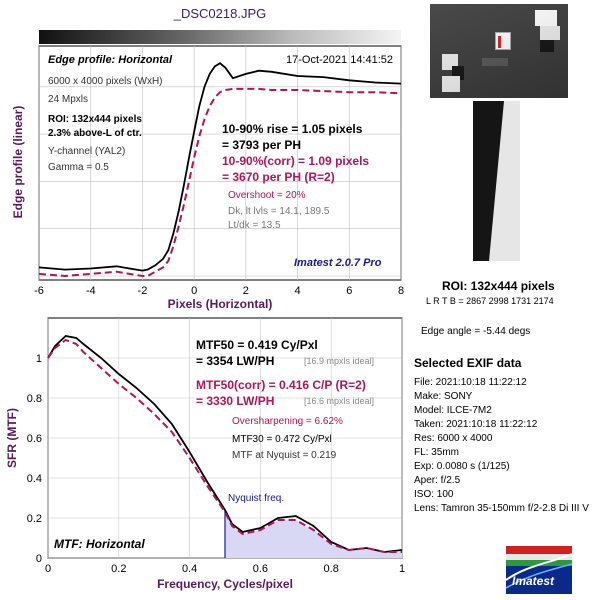 The width and height of the screenshot is (600, 600). What do you see at coordinates (287, 421) in the screenshot?
I see `oversharpening-text: Oversharpening = 6.62%` at bounding box center [287, 421].